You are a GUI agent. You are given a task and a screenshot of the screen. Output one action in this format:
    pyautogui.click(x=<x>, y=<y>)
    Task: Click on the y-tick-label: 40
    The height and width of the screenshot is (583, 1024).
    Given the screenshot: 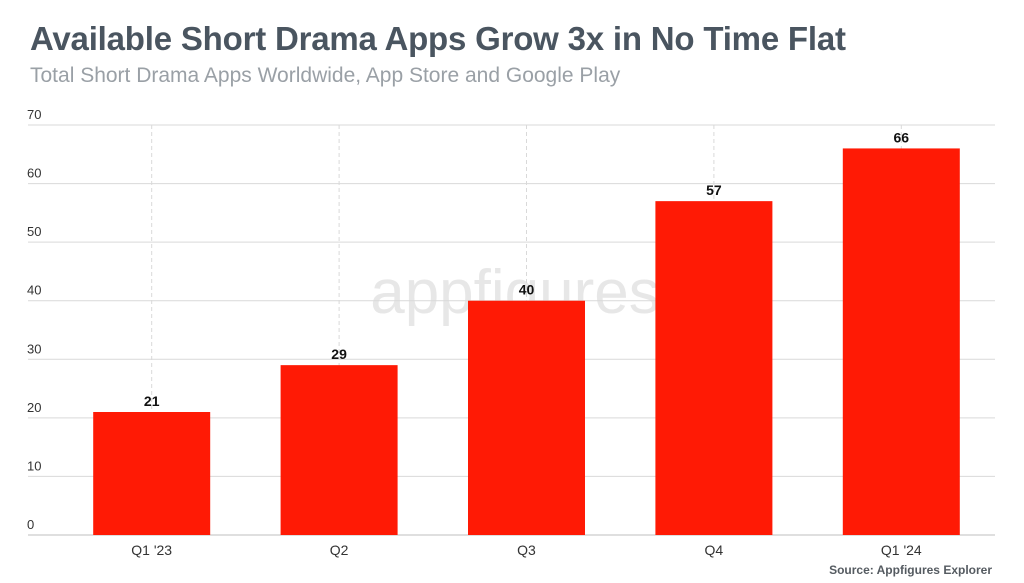 What is the action you would take?
    pyautogui.click(x=34, y=290)
    